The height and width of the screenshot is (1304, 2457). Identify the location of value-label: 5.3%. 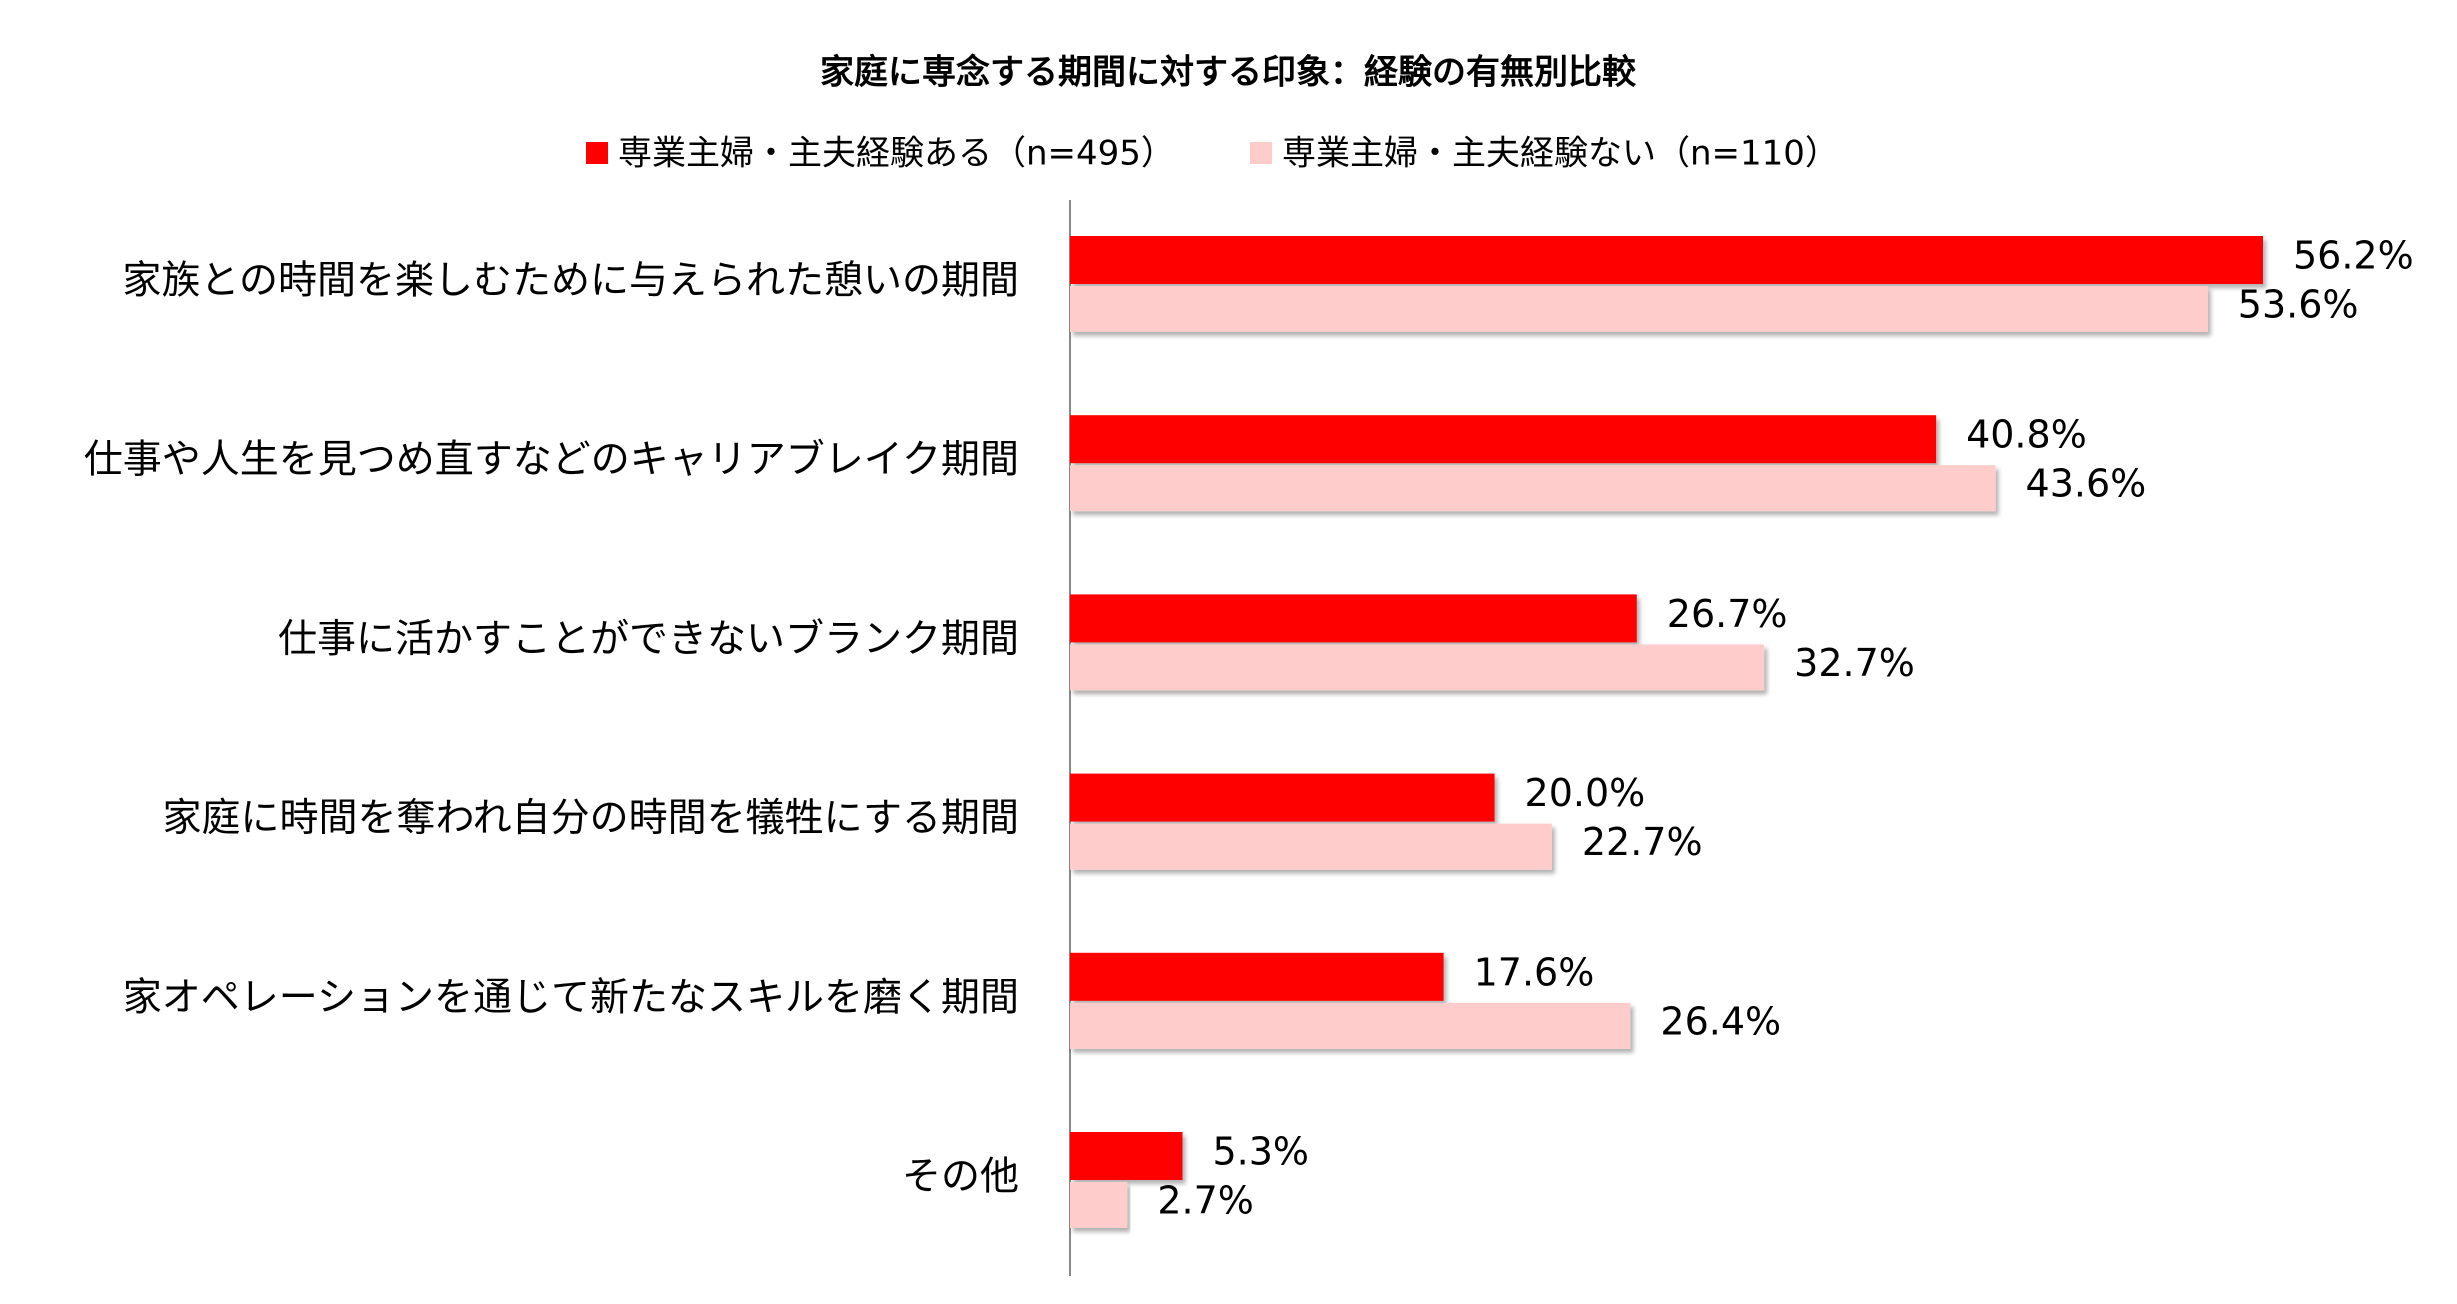
(1261, 1152).